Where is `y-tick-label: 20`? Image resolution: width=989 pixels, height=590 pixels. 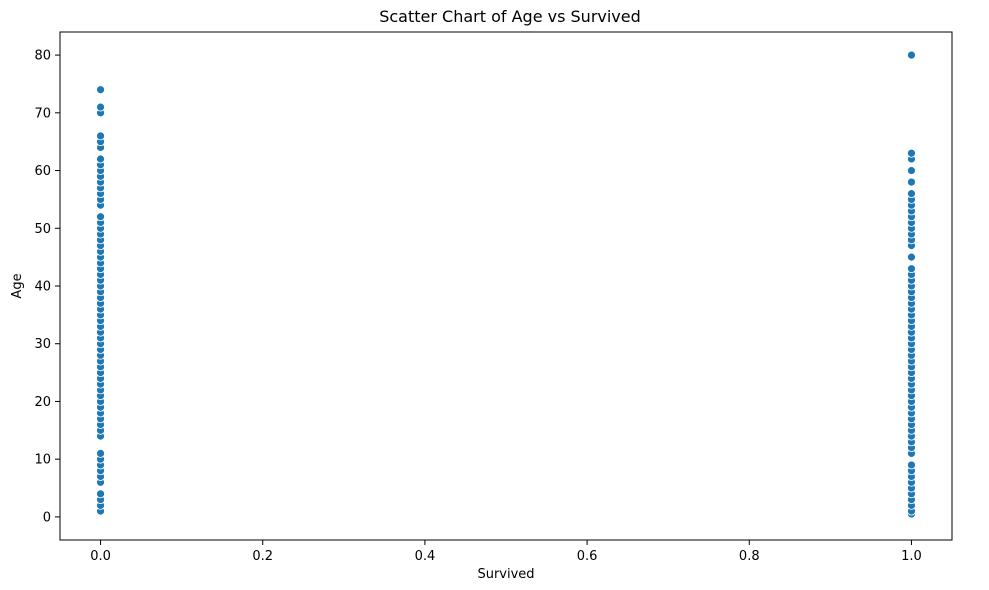
y-tick-label: 20 is located at coordinates (42, 402).